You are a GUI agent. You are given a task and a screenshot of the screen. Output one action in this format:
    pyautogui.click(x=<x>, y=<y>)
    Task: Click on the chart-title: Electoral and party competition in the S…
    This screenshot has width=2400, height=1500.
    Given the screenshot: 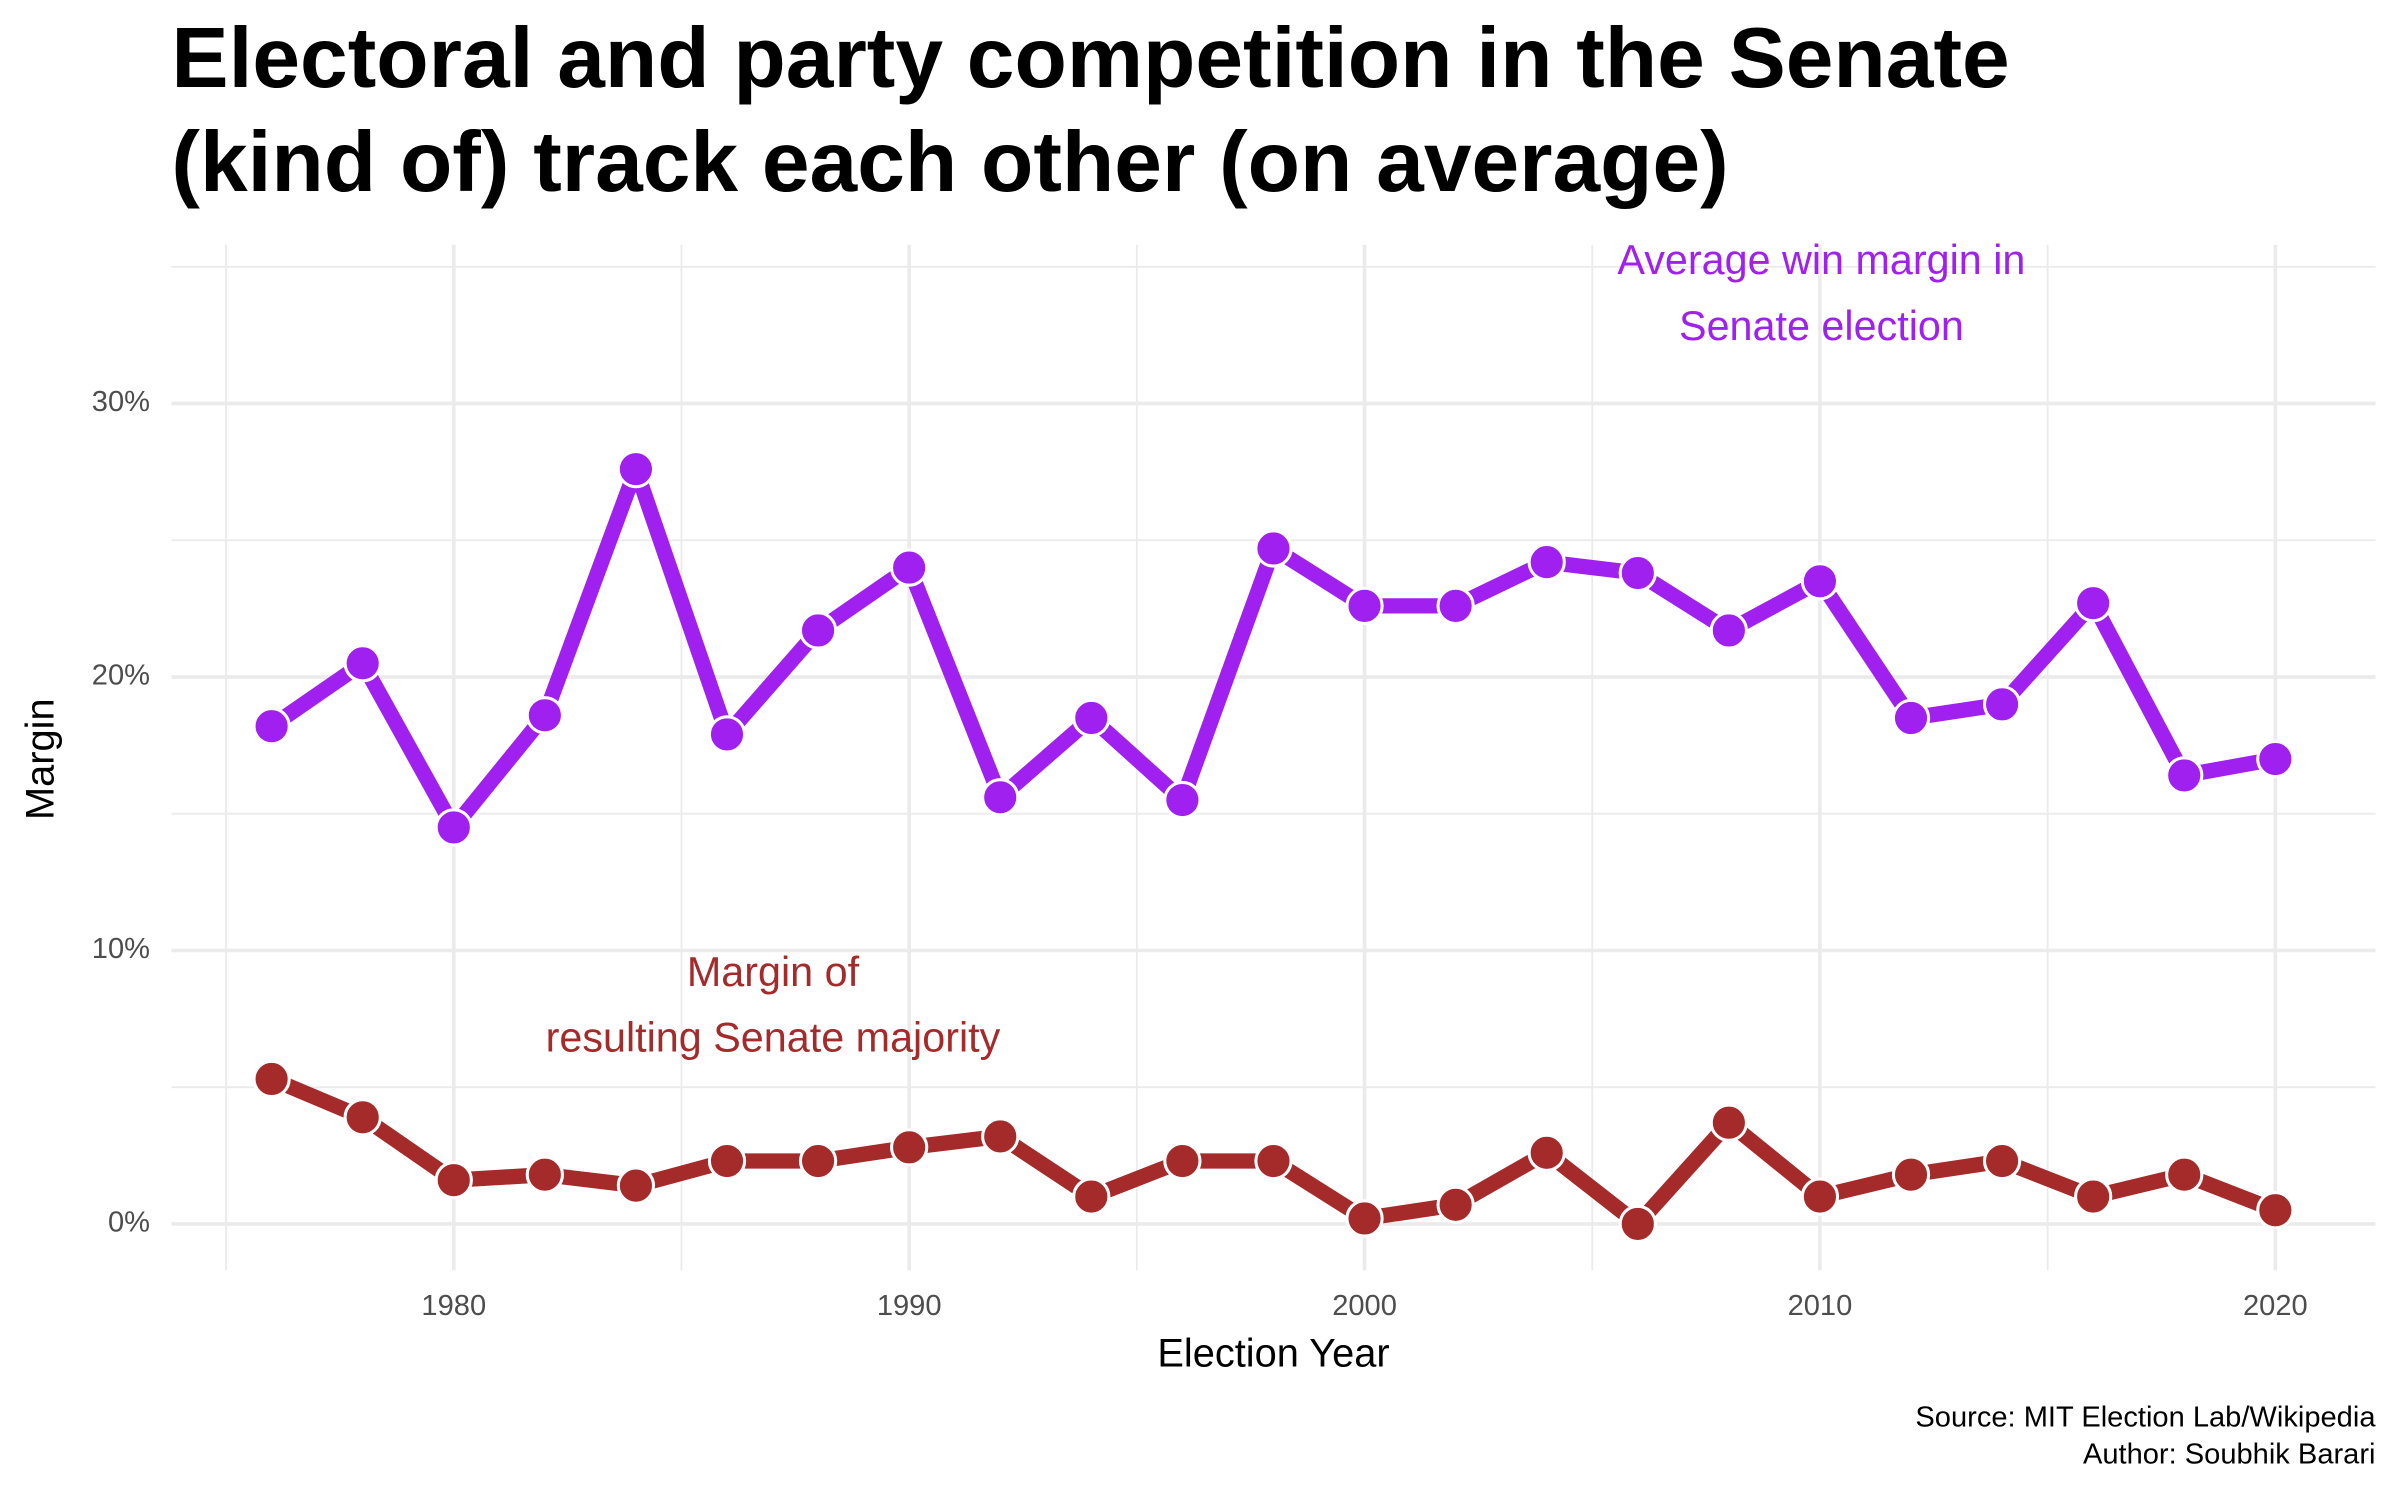 What is the action you would take?
    pyautogui.click(x=1090, y=58)
    